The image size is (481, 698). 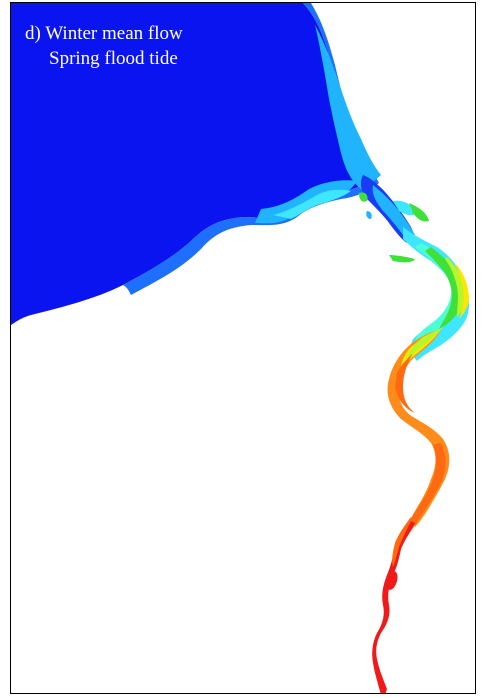 What do you see at coordinates (363, 197) in the screenshot?
I see `mouth-patch-green` at bounding box center [363, 197].